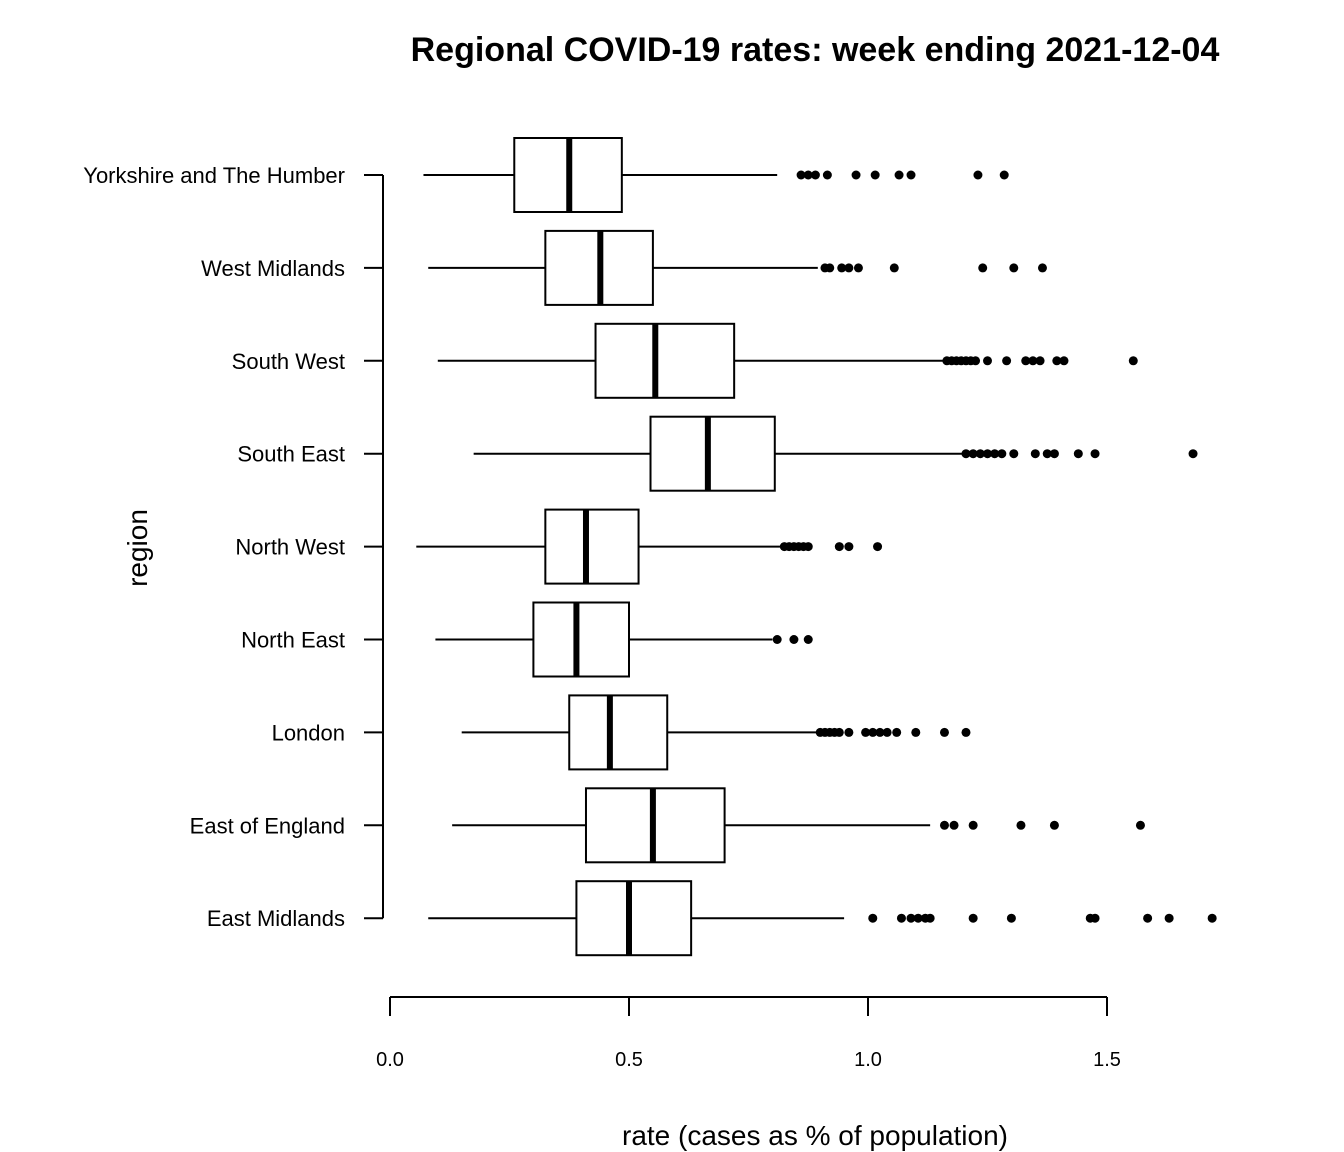 This screenshot has width=1344, height=1152. Describe the element at coordinates (748, 1033) in the screenshot. I see `x-axis: 0.0 0.5 1.0 1.5` at that location.